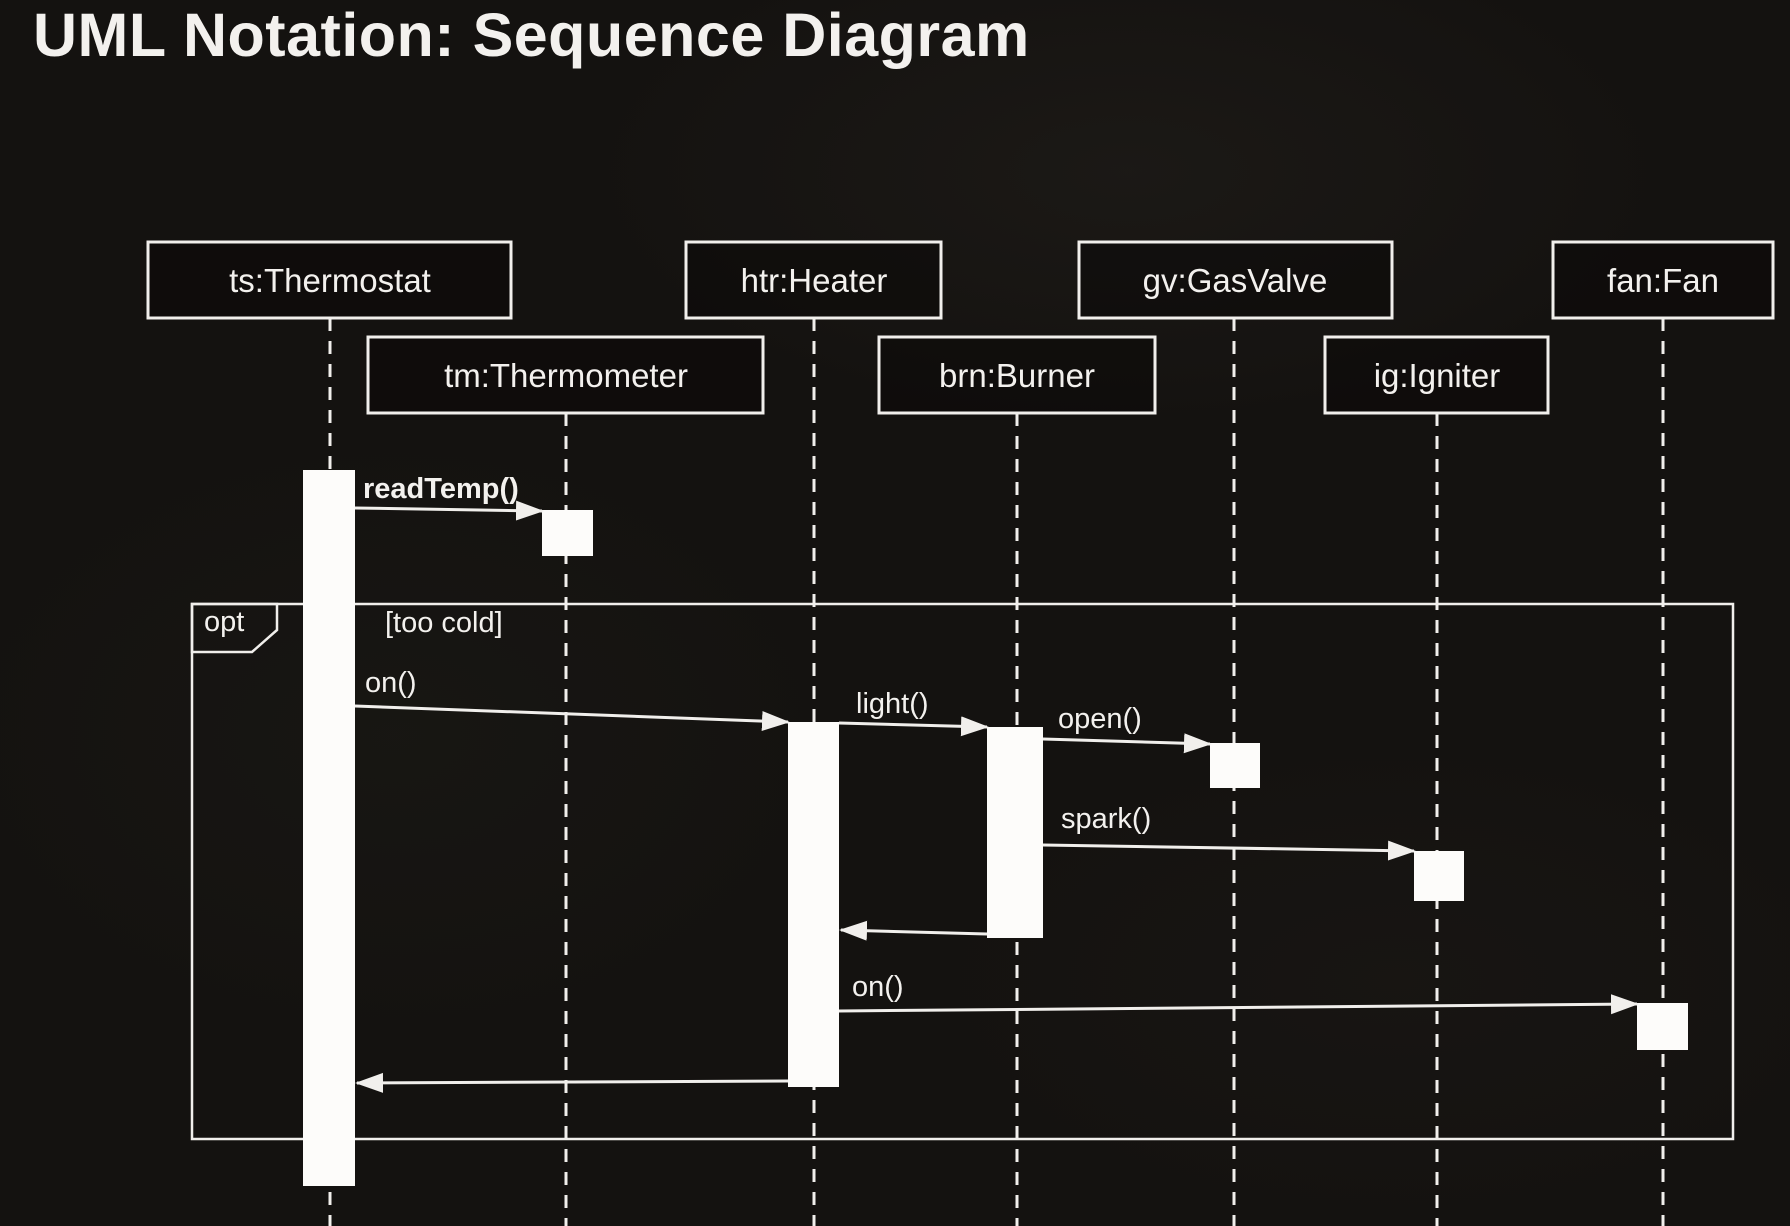 The height and width of the screenshot is (1226, 1790). Describe the element at coordinates (444, 623) in the screenshot. I see `guard-label: [too cold]` at that location.